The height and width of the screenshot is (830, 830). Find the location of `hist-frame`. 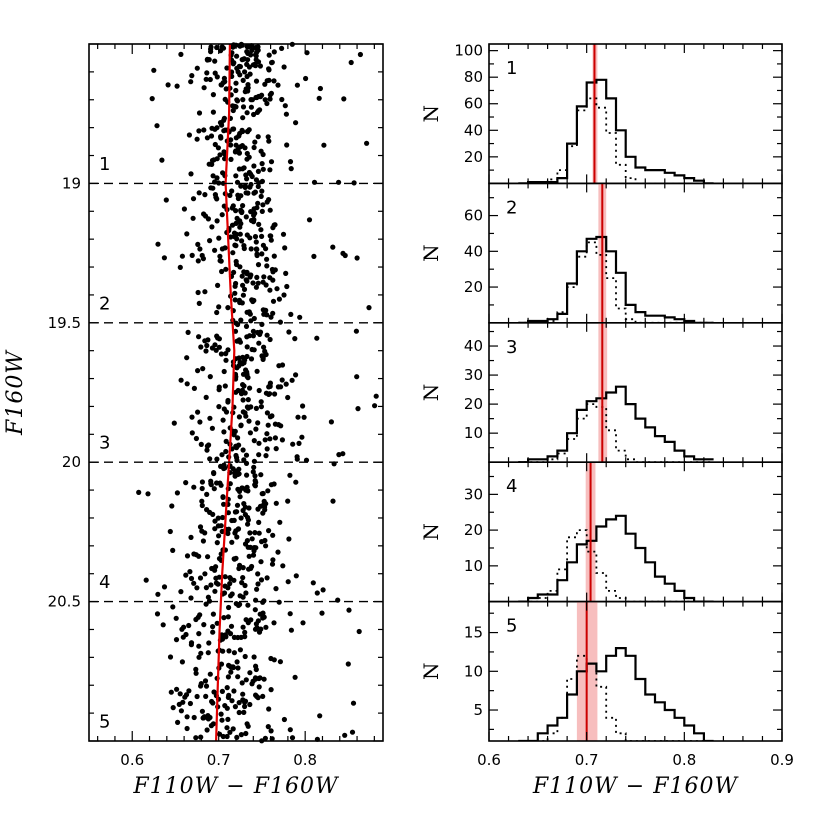

hist-frame is located at coordinates (635, 253).